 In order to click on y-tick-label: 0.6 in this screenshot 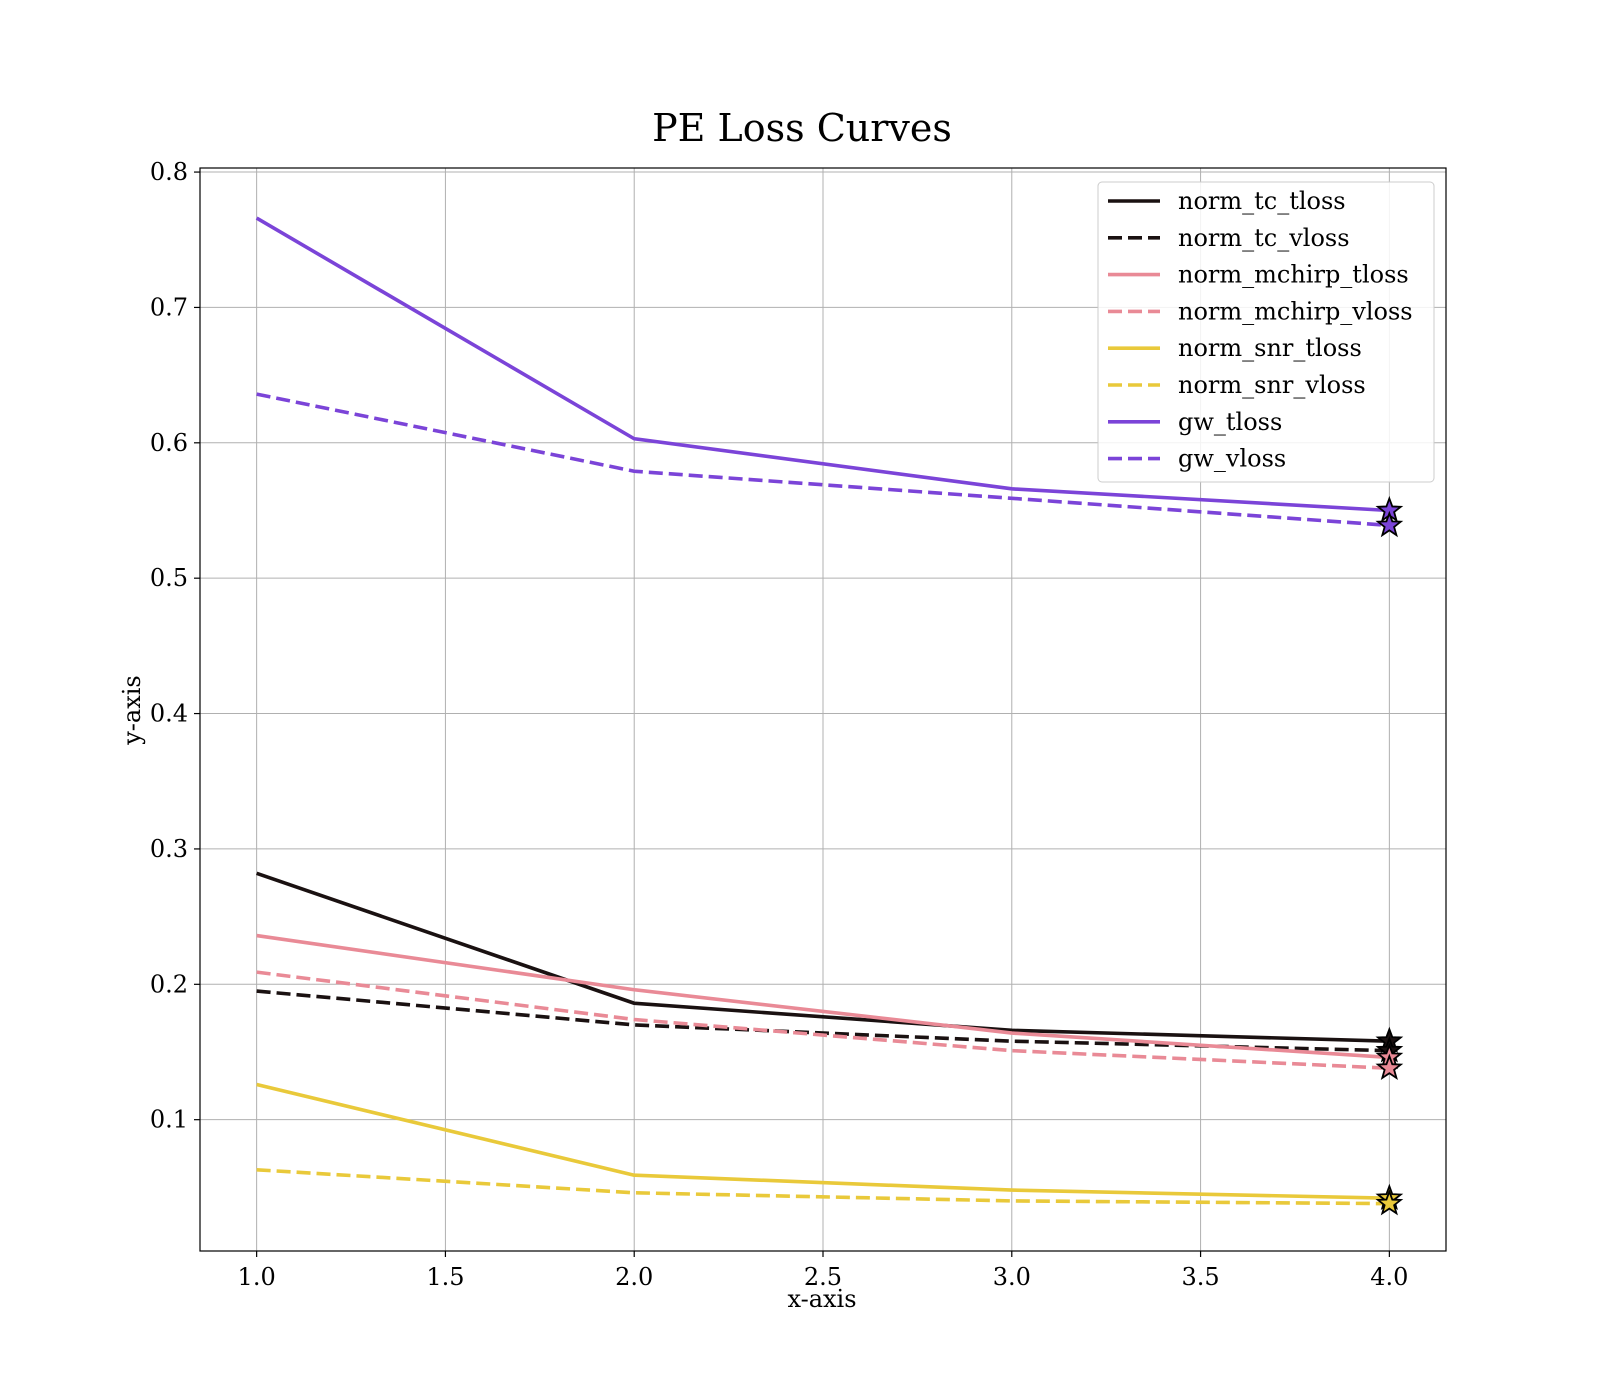, I will do `click(169, 443)`.